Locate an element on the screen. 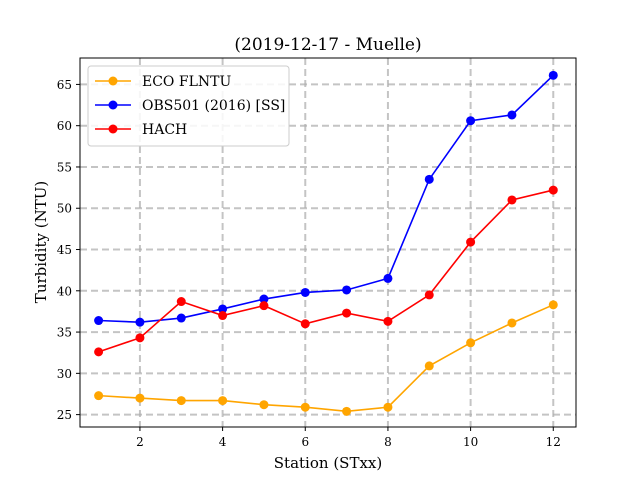  x-tick-label: 2 is located at coordinates (140, 442).